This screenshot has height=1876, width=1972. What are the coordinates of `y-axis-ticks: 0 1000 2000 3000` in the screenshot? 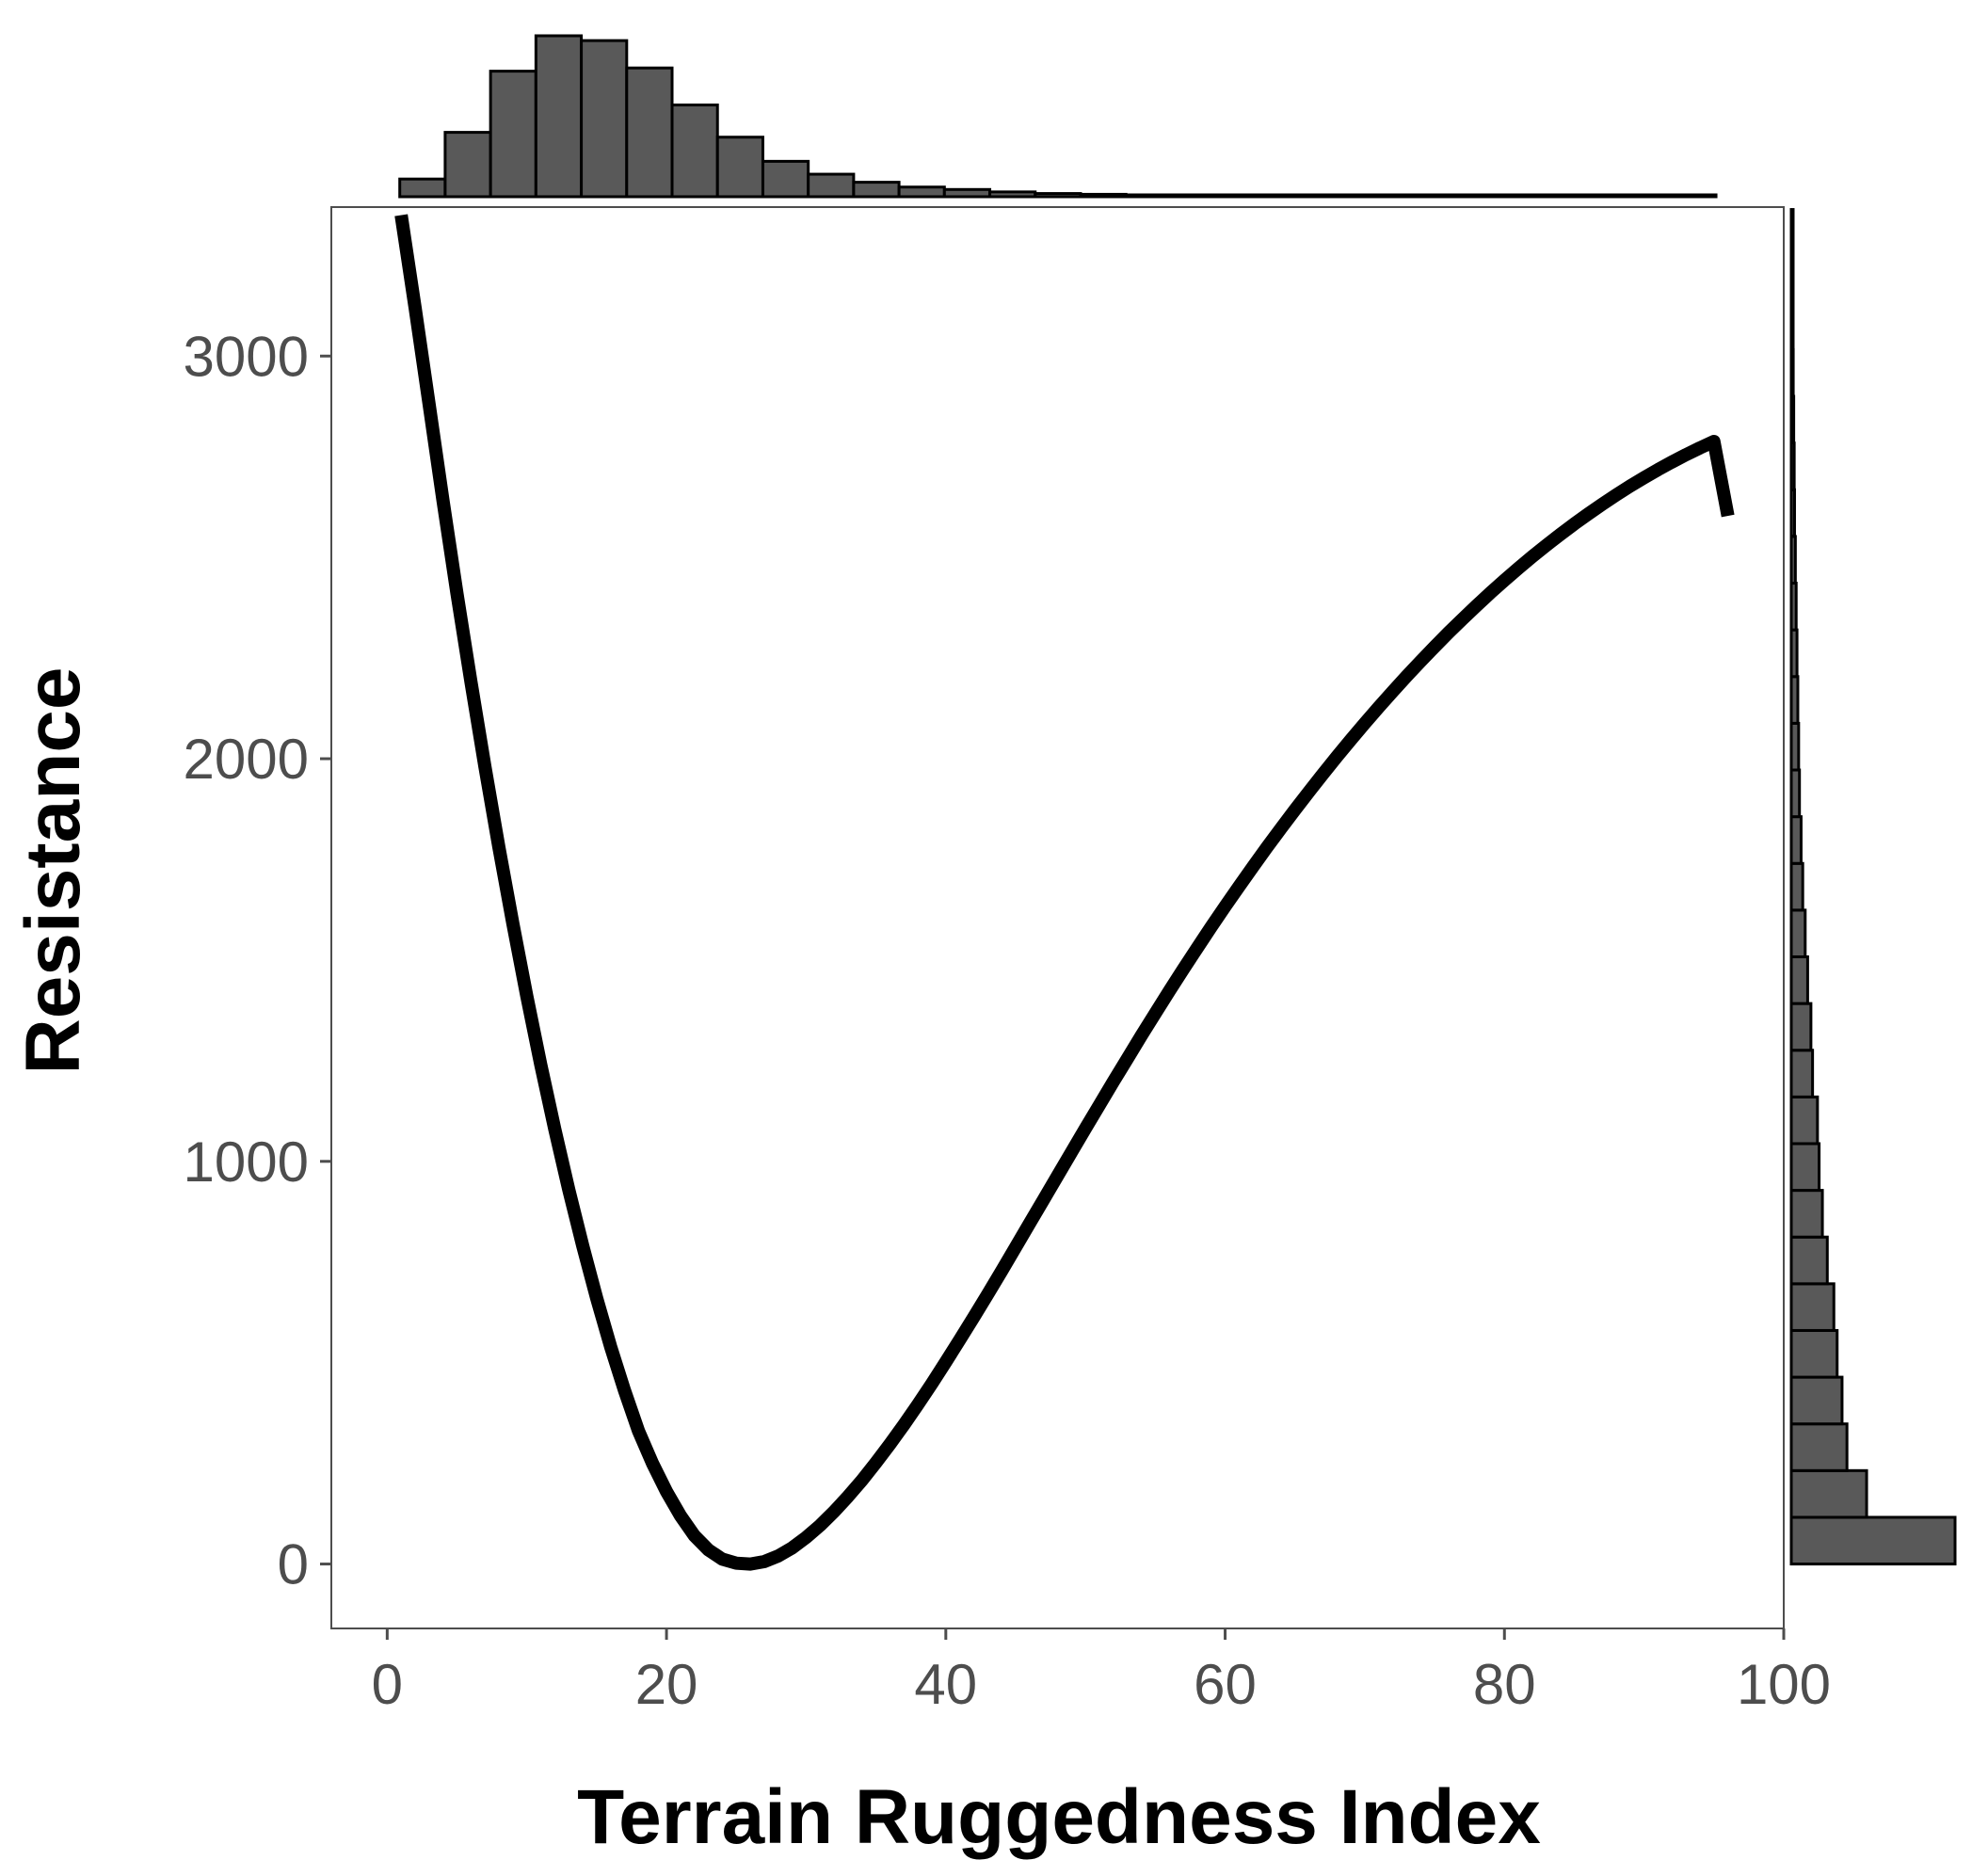 It's located at (257, 960).